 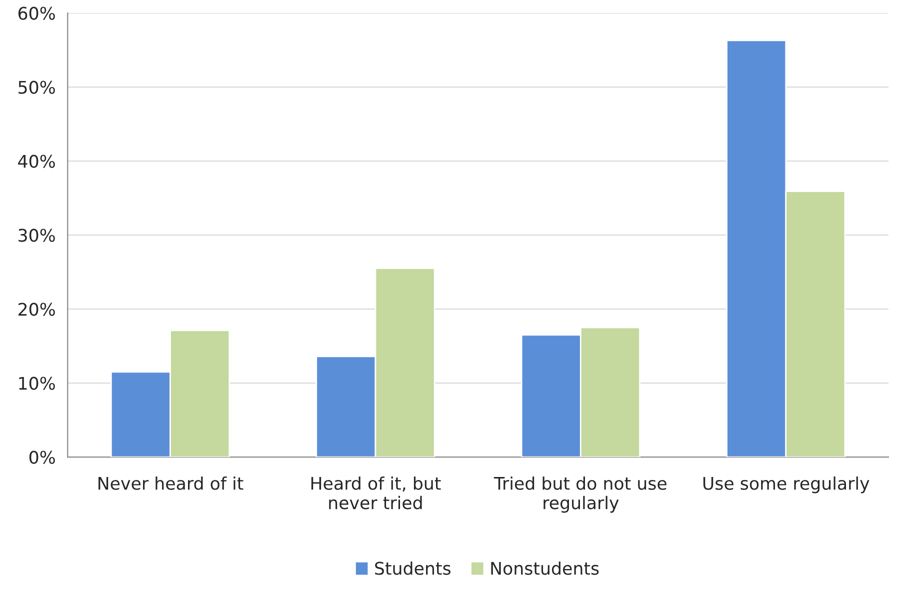 I want to click on x-tick-label: Never heard of it, so click(x=171, y=483).